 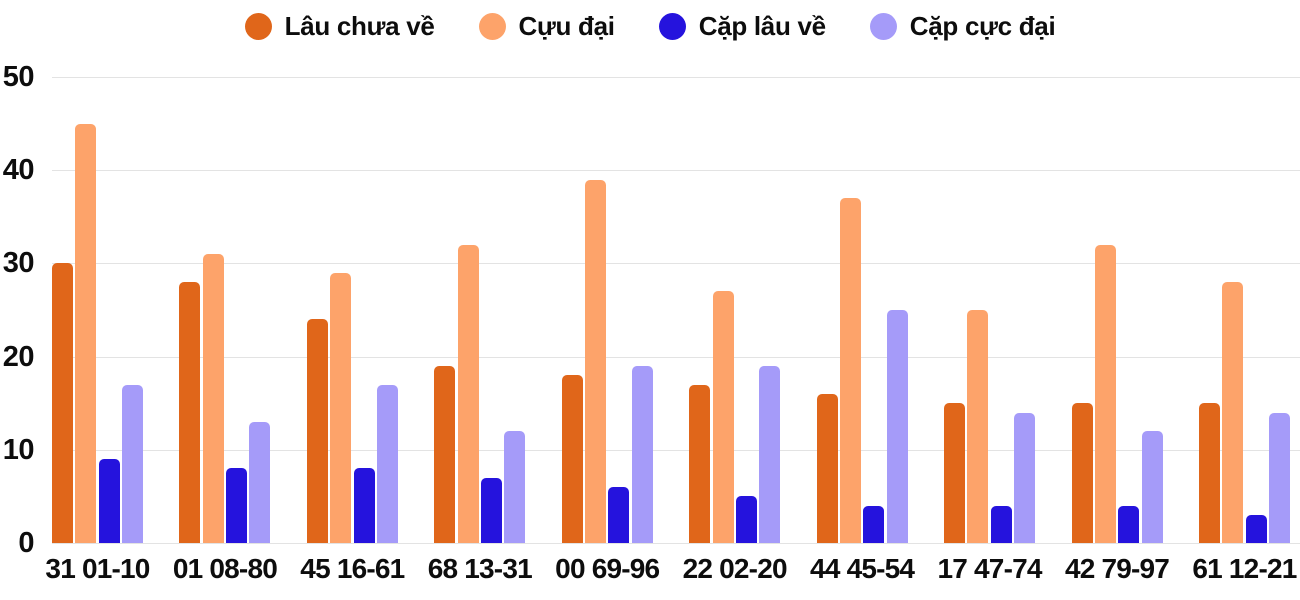 What do you see at coordinates (97, 568) in the screenshot?
I see `x-axis-category-label: 31 01-10` at bounding box center [97, 568].